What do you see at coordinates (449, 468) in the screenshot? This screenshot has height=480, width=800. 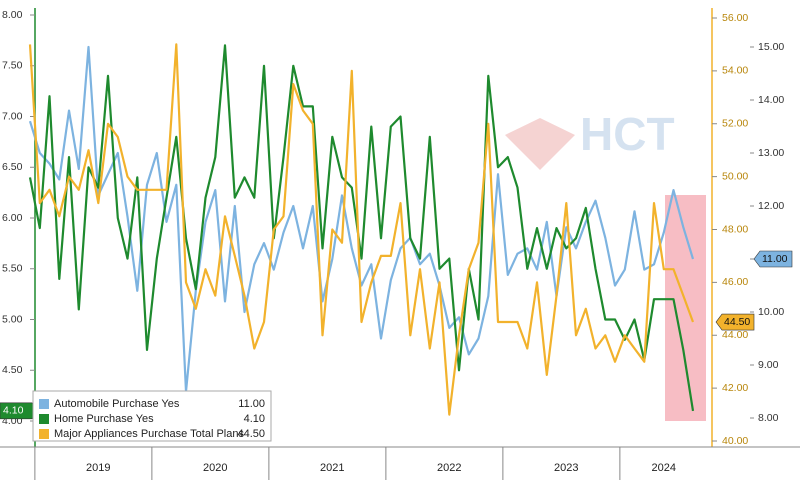 I see `x-tick-label: 2022` at bounding box center [449, 468].